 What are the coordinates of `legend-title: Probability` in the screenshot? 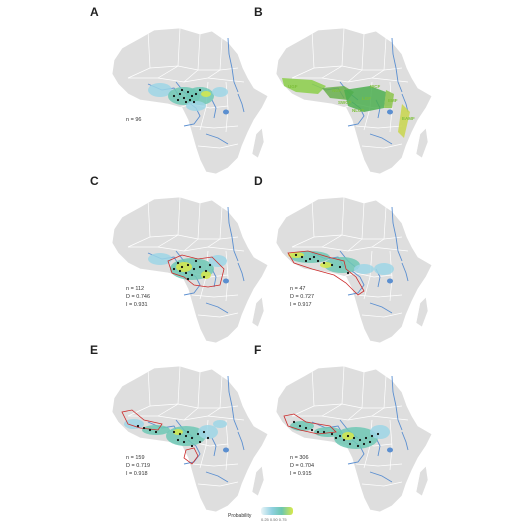 It's located at (240, 516).